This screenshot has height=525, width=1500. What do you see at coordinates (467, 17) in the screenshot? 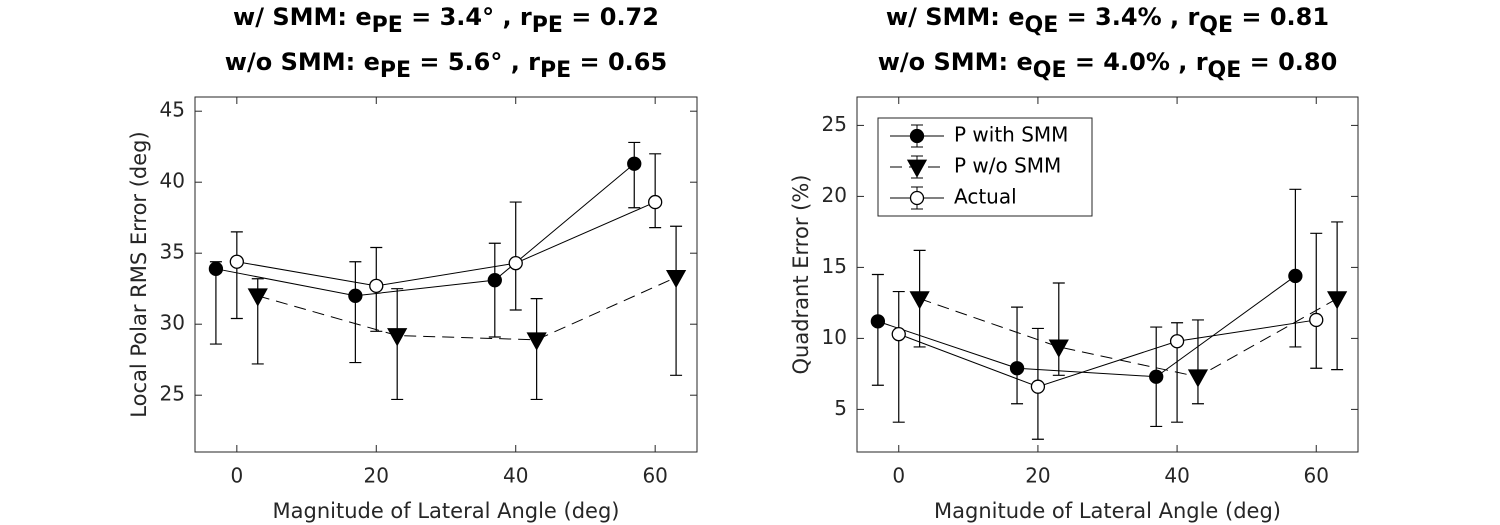
I see `title-text: = 3.4° , r` at bounding box center [467, 17].